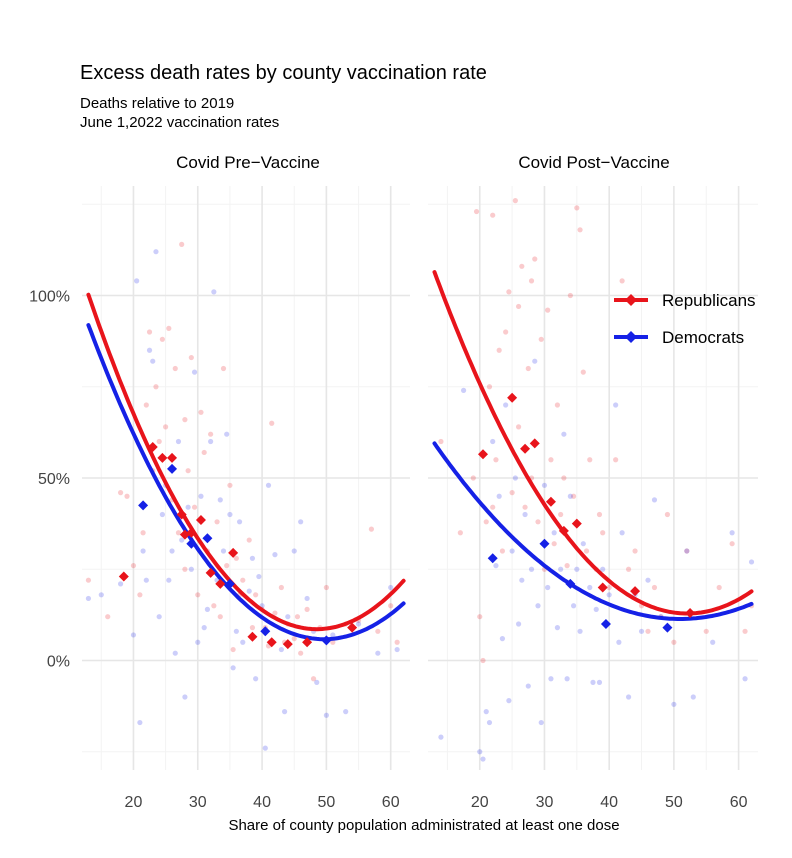  Describe the element at coordinates (391, 802) in the screenshot. I see `x-tick-label: 60` at that location.